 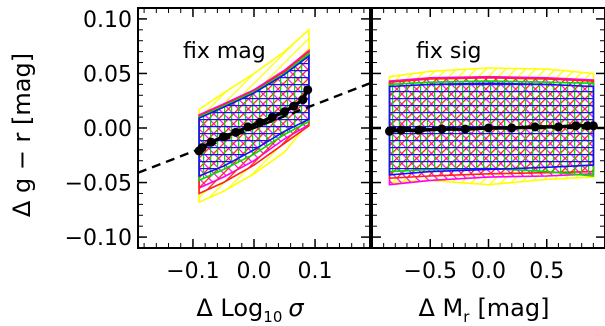 What do you see at coordinates (107, 20) in the screenshot?
I see `y-tick-label: 0.10` at bounding box center [107, 20].